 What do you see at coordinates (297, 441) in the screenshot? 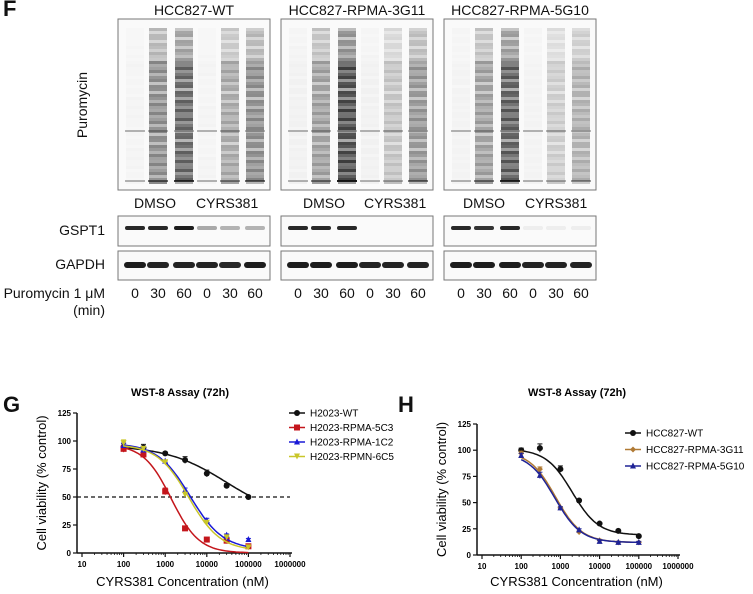
I see `marker-triangle-up` at bounding box center [297, 441].